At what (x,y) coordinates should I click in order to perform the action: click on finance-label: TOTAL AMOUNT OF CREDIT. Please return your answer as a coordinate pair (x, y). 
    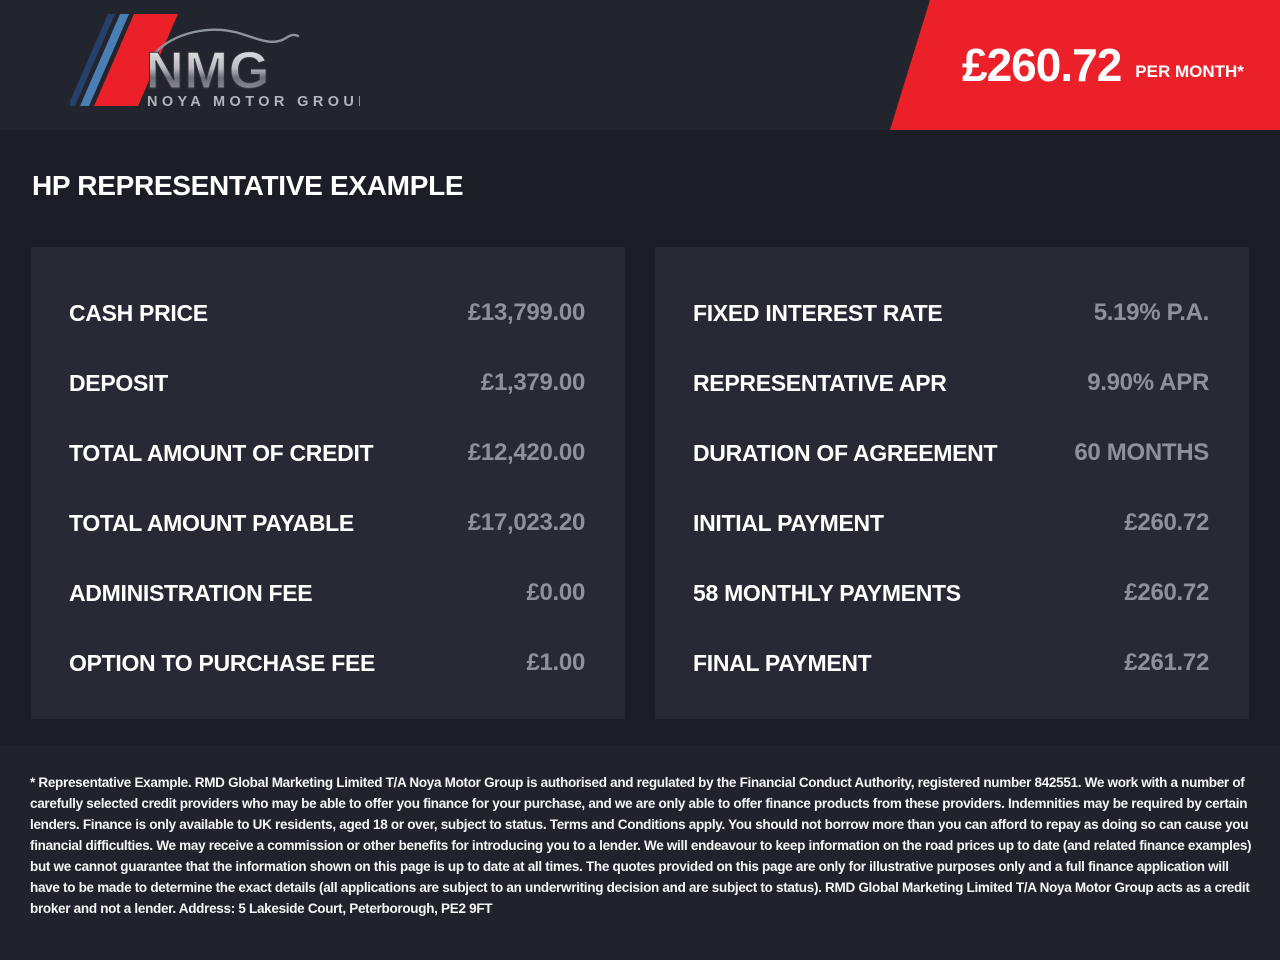
    Looking at the image, I should click on (221, 452).